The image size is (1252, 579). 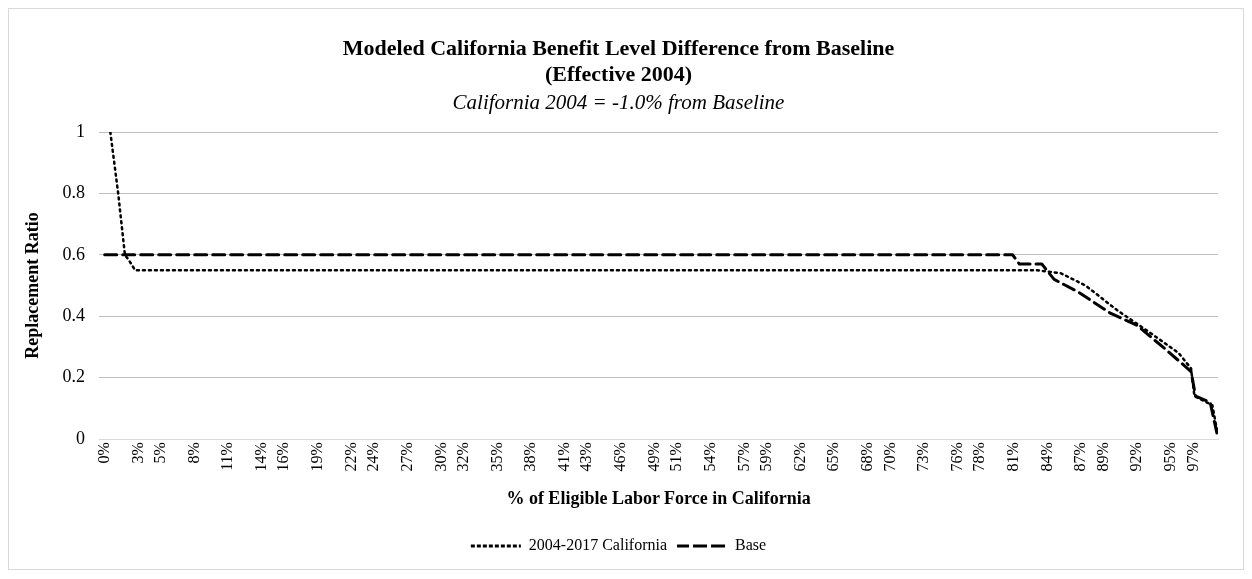 What do you see at coordinates (956, 457) in the screenshot?
I see `x-tick-label: 76%` at bounding box center [956, 457].